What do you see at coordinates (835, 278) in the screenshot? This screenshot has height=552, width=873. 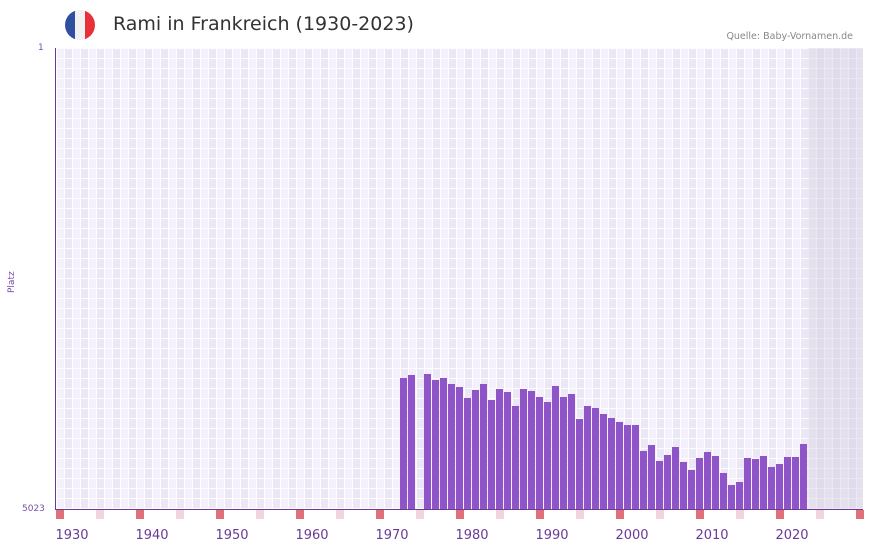 I see `future-shade` at bounding box center [835, 278].